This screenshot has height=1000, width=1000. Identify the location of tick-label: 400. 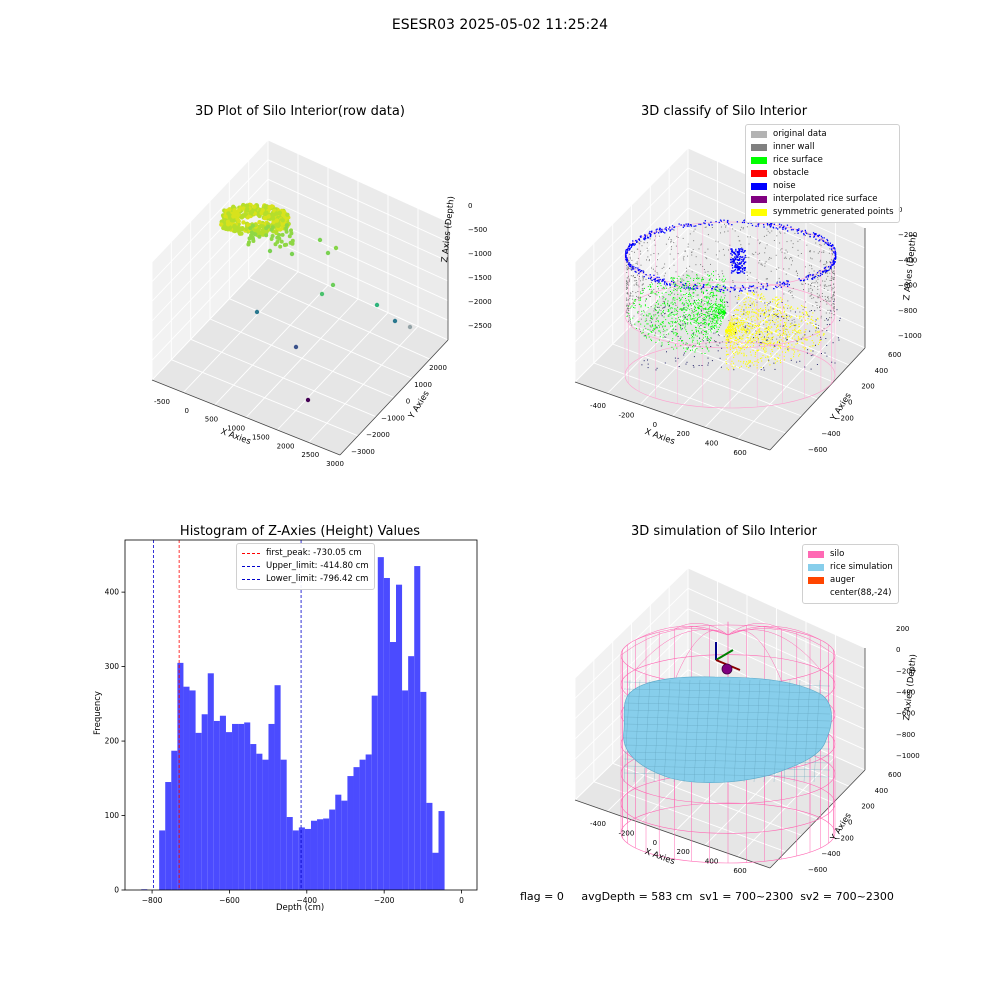
(881, 371).